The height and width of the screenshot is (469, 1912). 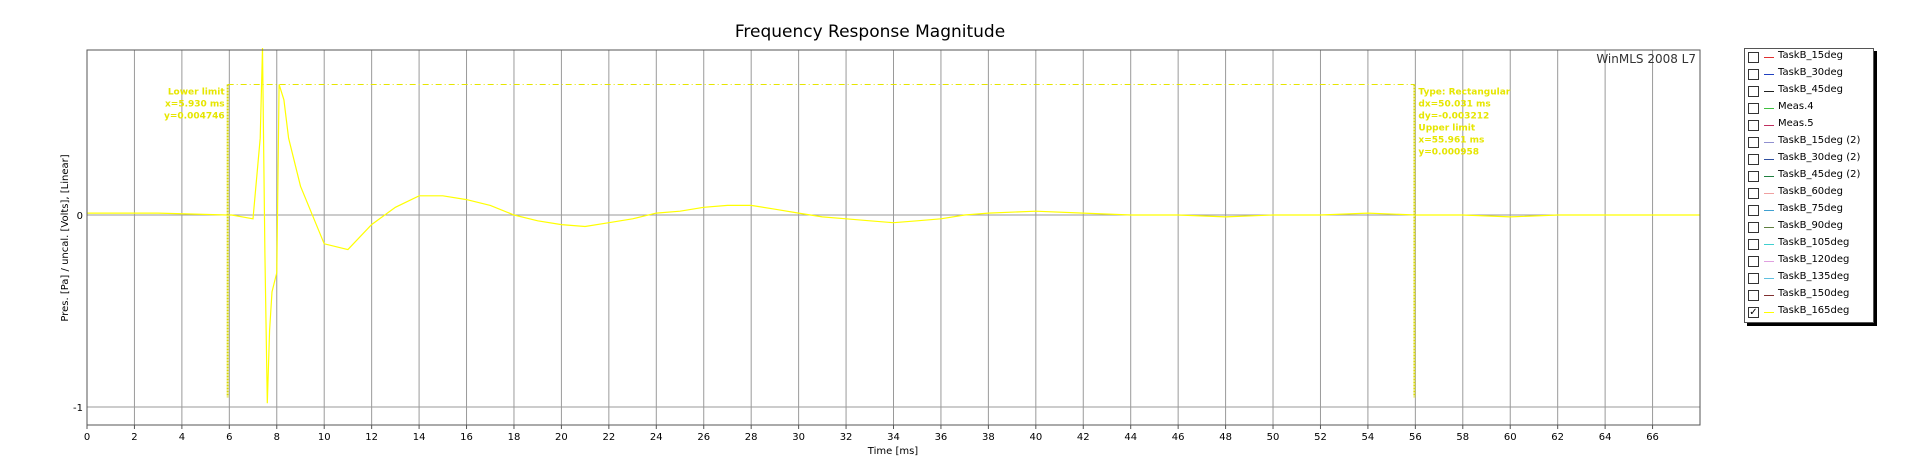 I want to click on x-tick-label: 54, so click(x=1368, y=437).